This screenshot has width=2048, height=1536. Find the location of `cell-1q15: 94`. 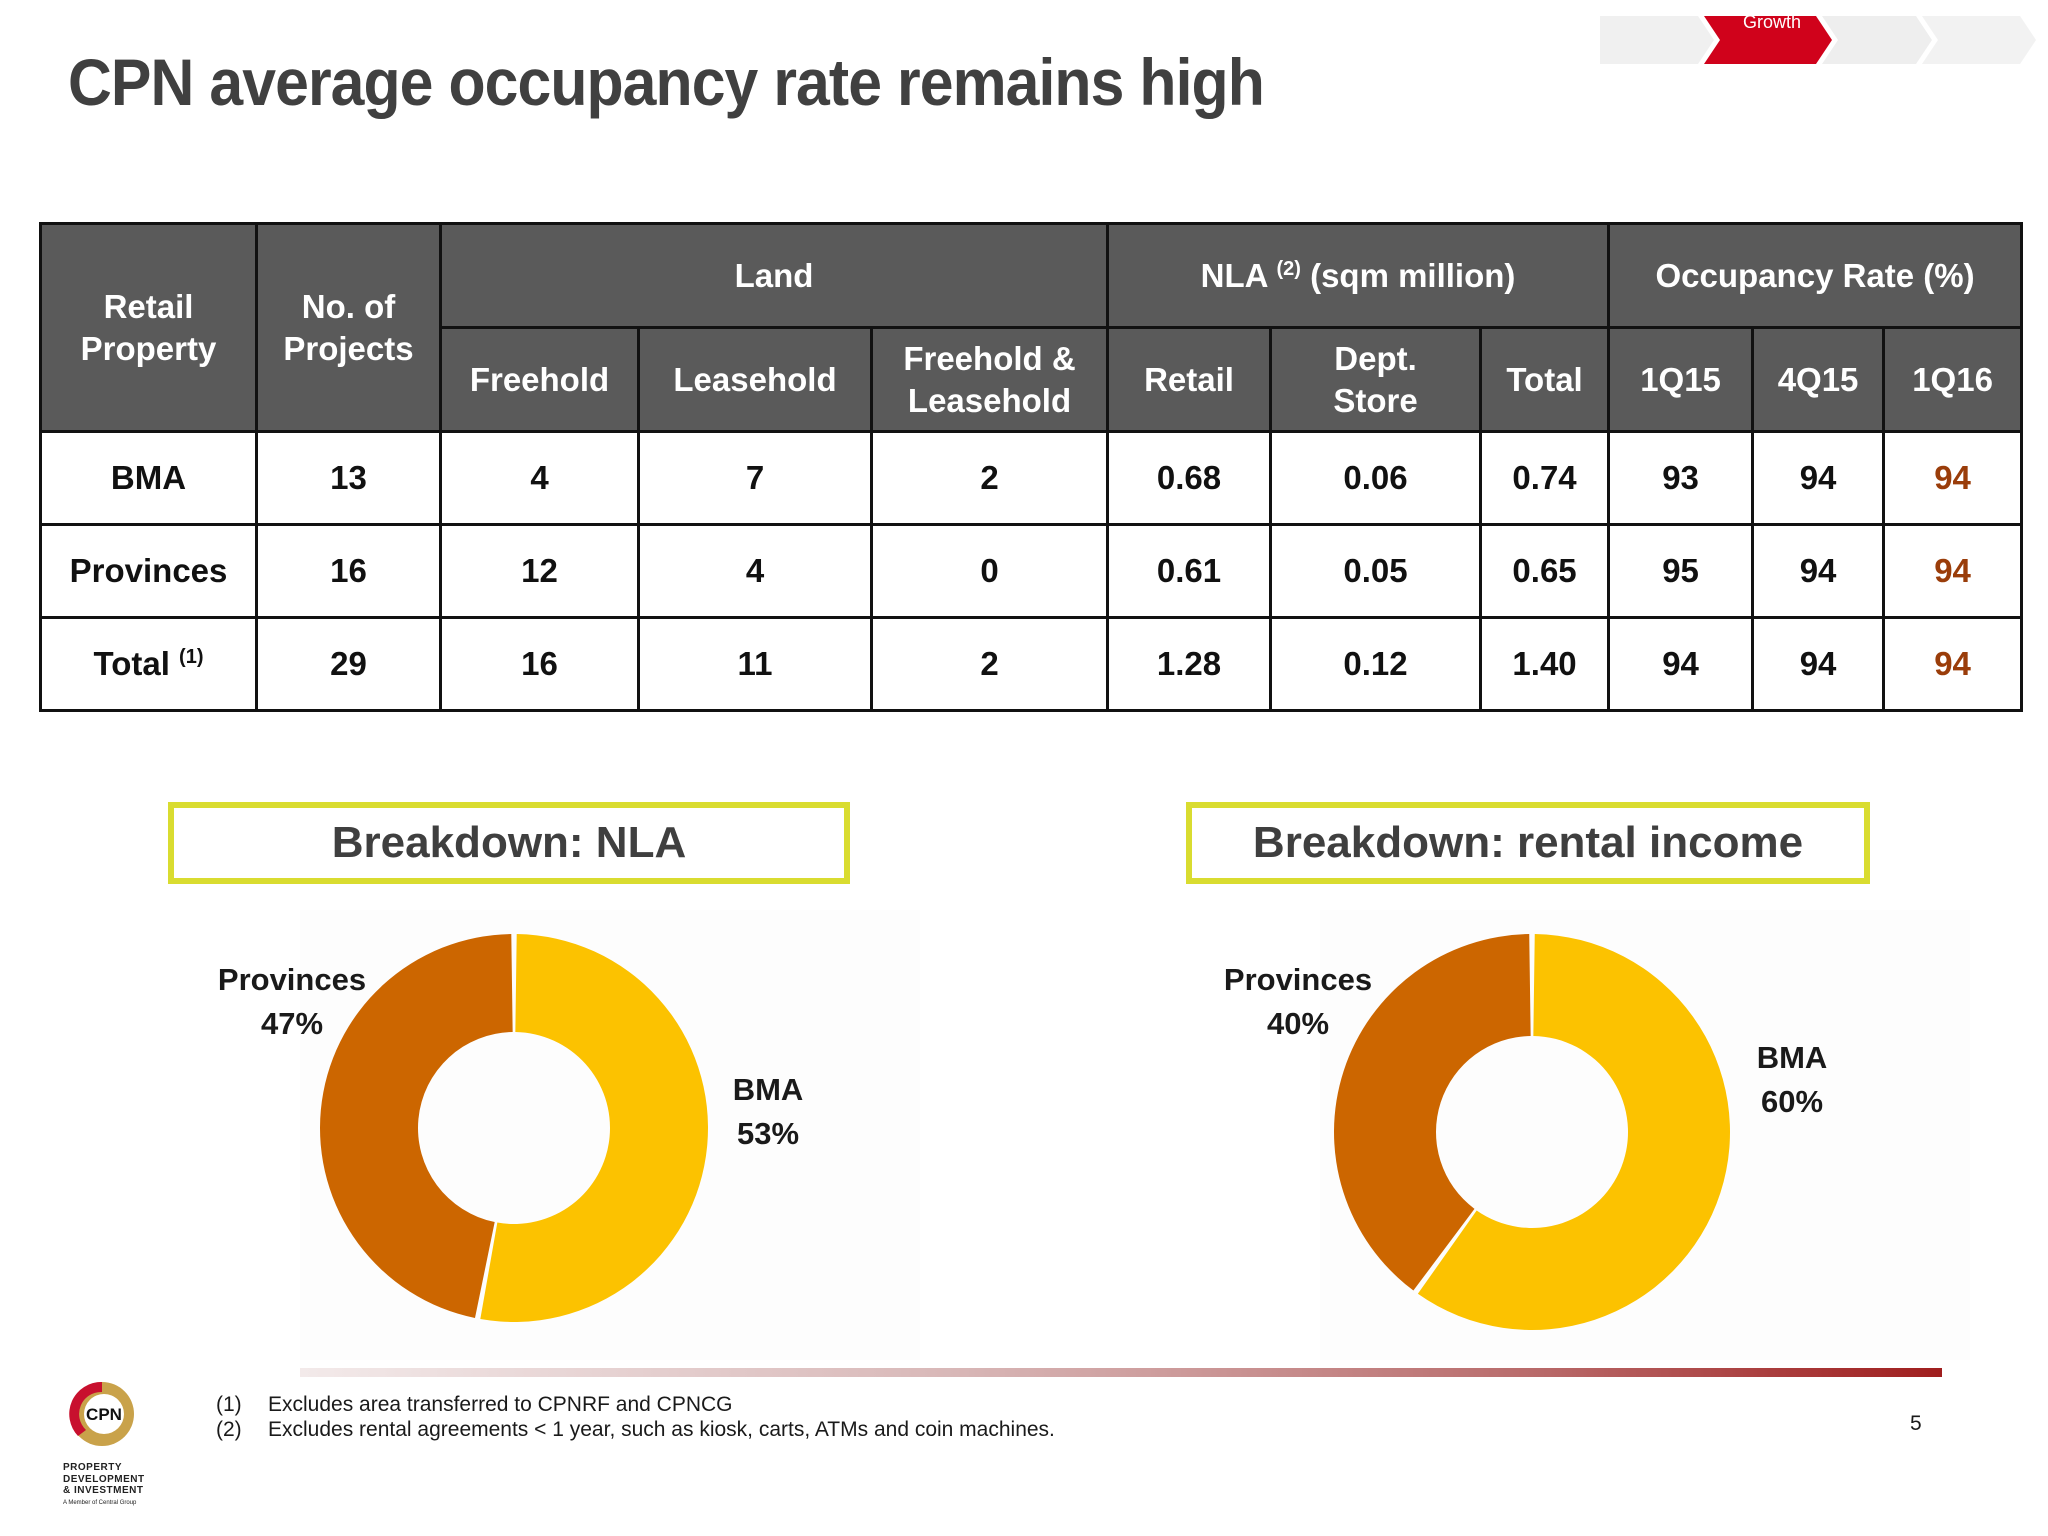

cell-1q15: 94 is located at coordinates (1681, 664).